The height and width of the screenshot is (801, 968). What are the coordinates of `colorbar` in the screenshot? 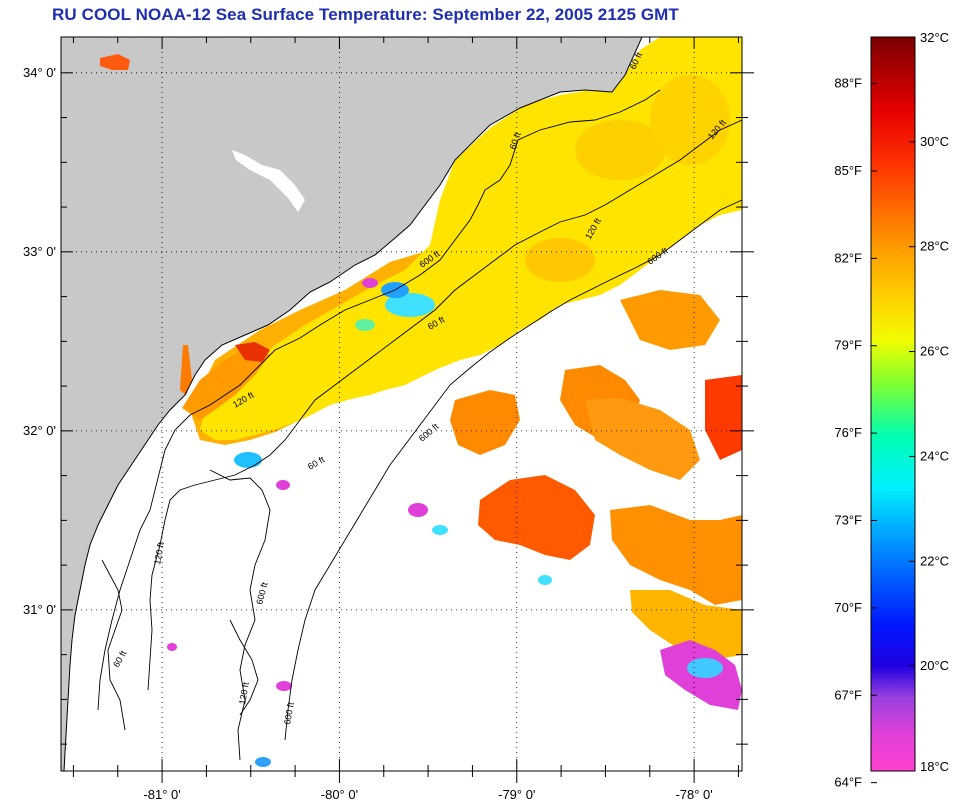 It's located at (893, 404).